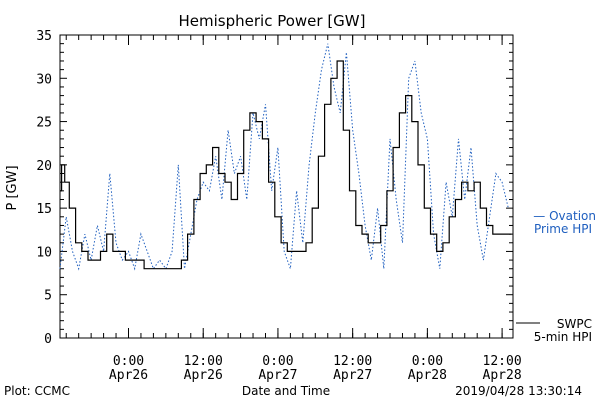  Describe the element at coordinates (44, 166) in the screenshot. I see `y-tick-label: 20` at that location.